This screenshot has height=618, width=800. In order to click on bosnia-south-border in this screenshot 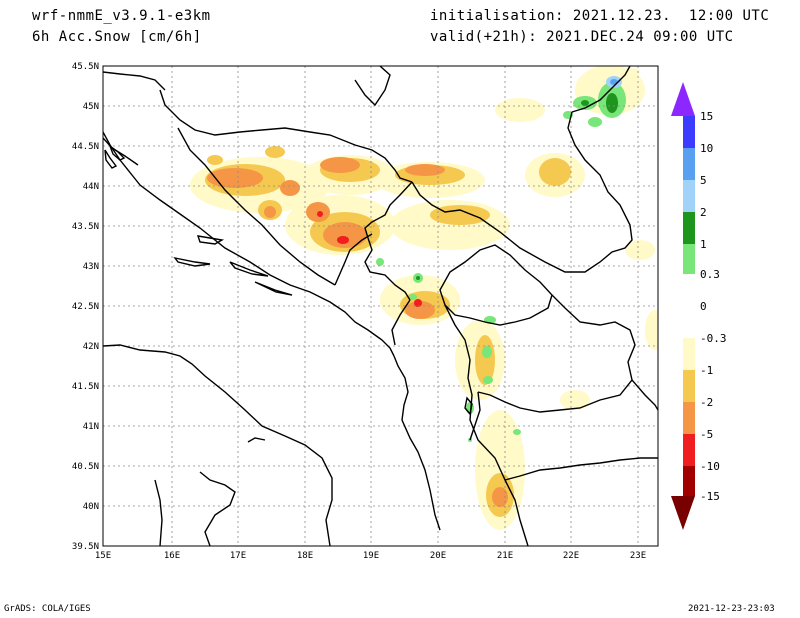, I will do `click(256, 206)`.